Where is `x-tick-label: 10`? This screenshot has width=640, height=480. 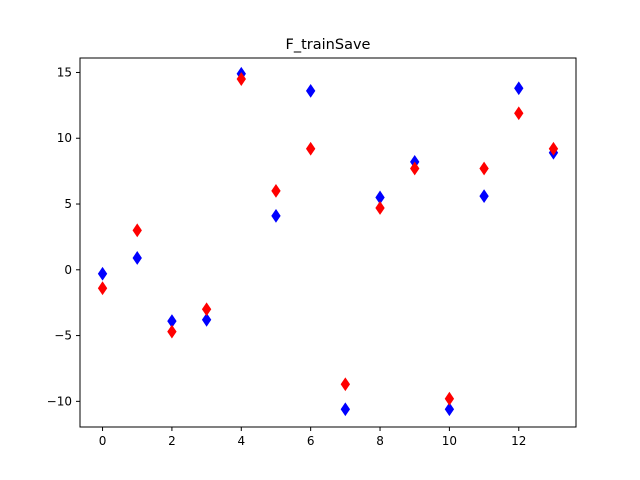 x-tick-label: 10 is located at coordinates (449, 441).